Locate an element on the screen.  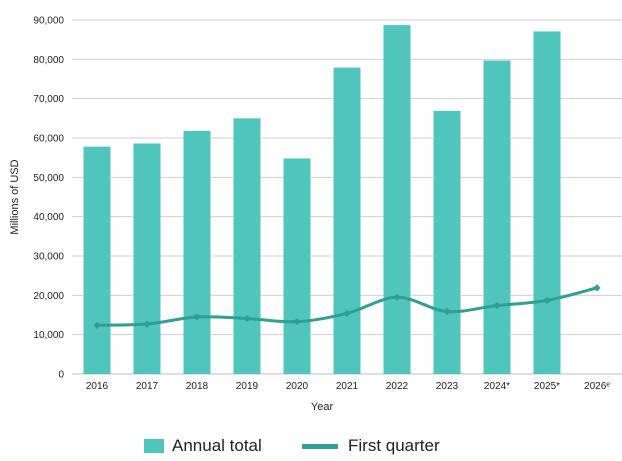
line-series-first-quarter is located at coordinates (347, 306).